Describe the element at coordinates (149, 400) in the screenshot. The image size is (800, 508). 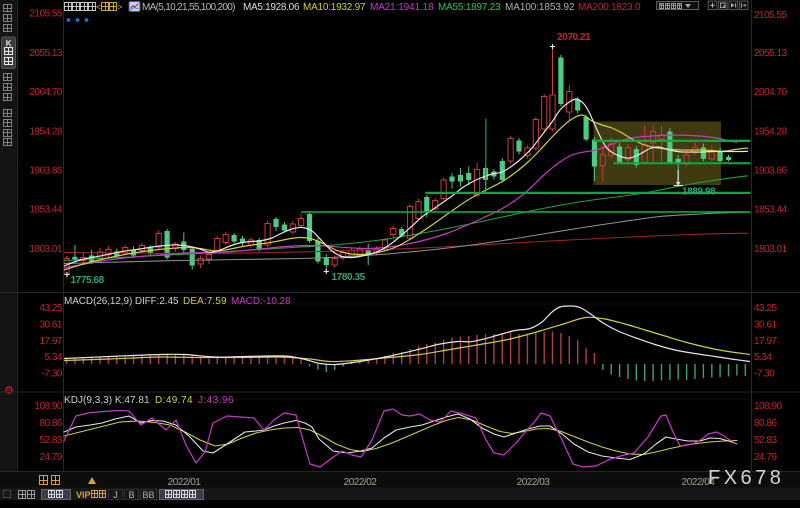
I see `svg-text:KDJ(9,3,3) K:47.81D:49.74J:43.: KDJ(9,3,3) K:47.81 D:49.74 J:43.96` at that location.